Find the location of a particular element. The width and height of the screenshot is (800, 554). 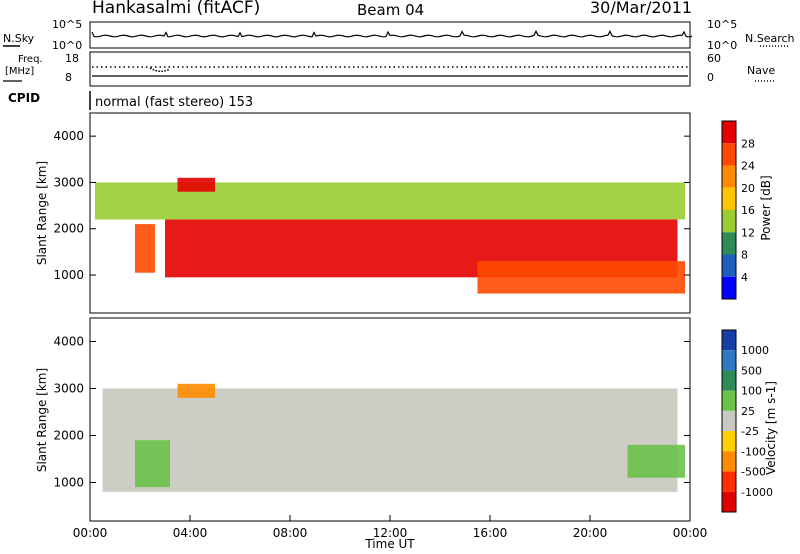

beam-title: Beam 04 is located at coordinates (390, 10).